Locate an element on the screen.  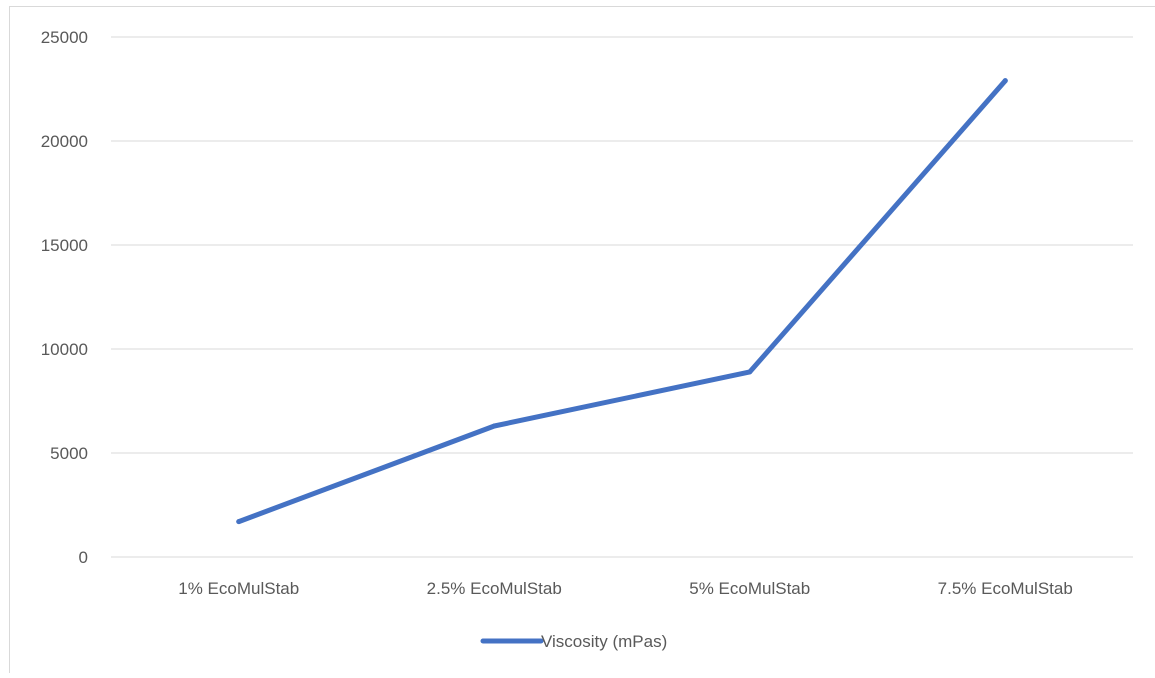
x-tick-label: 5% EcoMulStab is located at coordinates (749, 588).